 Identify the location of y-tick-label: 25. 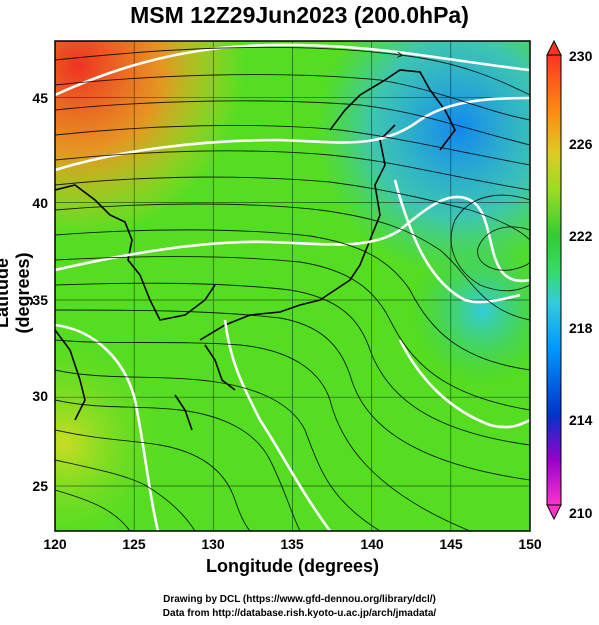
(40, 486).